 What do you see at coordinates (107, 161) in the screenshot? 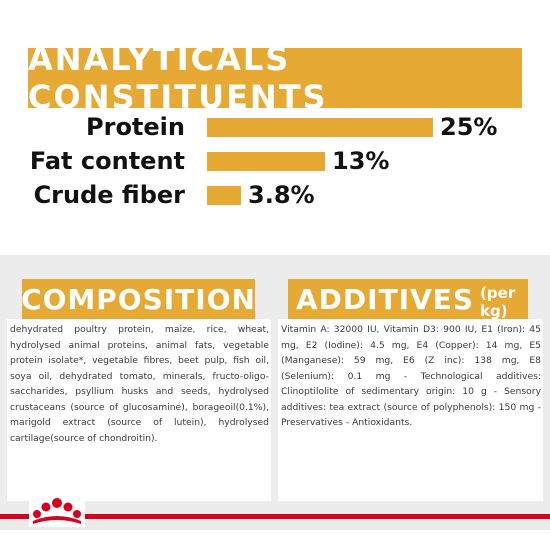
I see `nutrient-label: Fat content` at bounding box center [107, 161].